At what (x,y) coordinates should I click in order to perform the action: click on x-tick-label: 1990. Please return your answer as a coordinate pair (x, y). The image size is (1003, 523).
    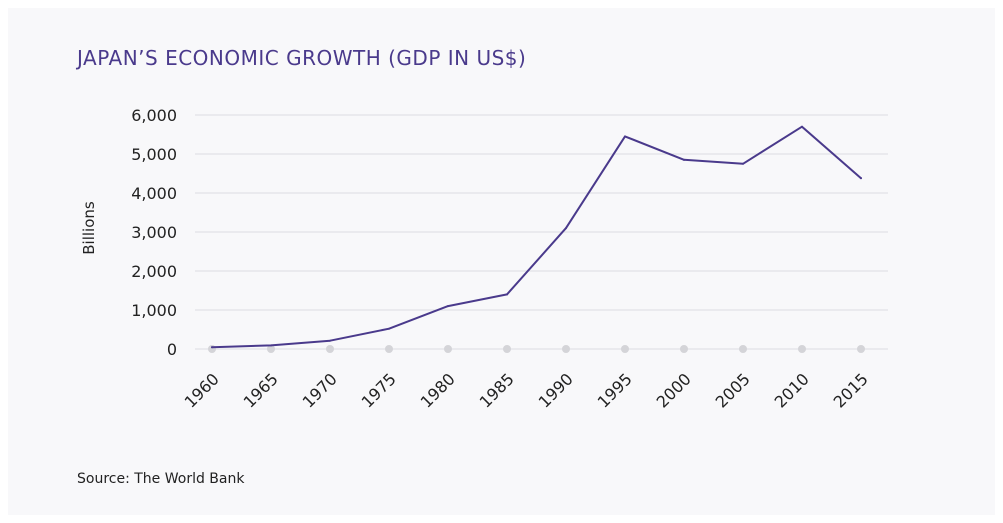
    Looking at the image, I should click on (556, 390).